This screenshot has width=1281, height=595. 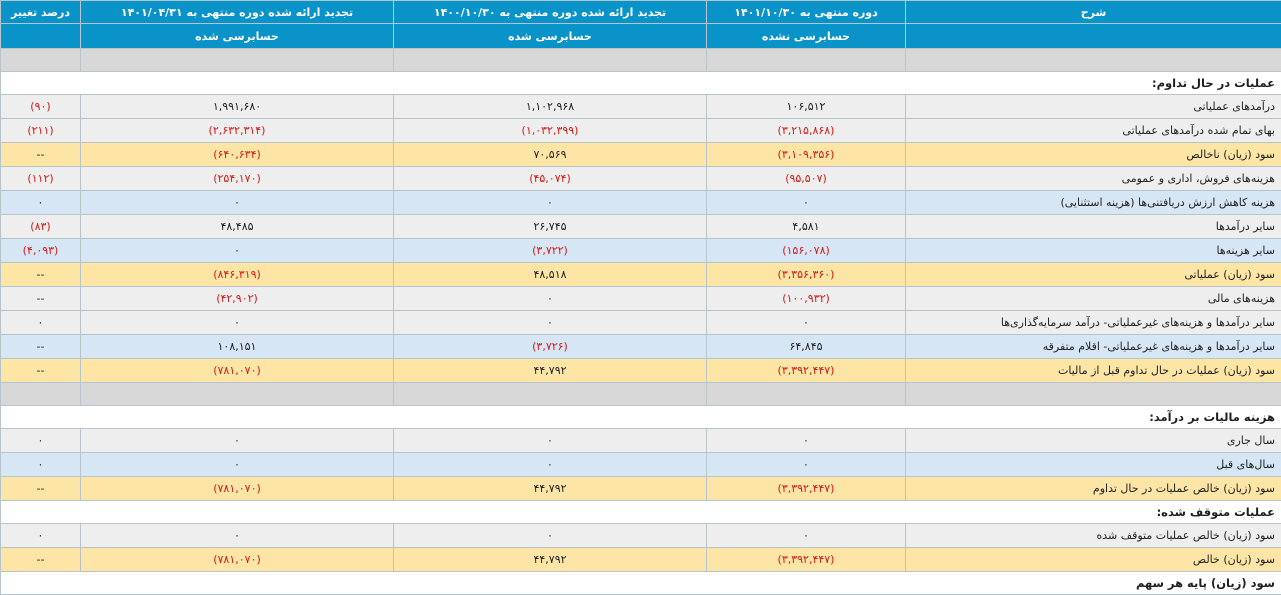 What do you see at coordinates (237, 299) in the screenshot?
I see `value-cell-a: (۴۲,۹۰۲)` at bounding box center [237, 299].